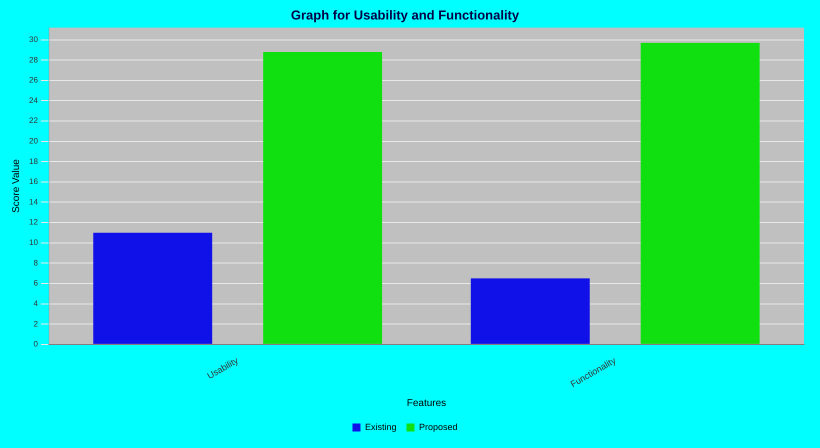 Image resolution: width=820 pixels, height=448 pixels. What do you see at coordinates (33, 100) in the screenshot?
I see `y-tick-label: 24` at bounding box center [33, 100].